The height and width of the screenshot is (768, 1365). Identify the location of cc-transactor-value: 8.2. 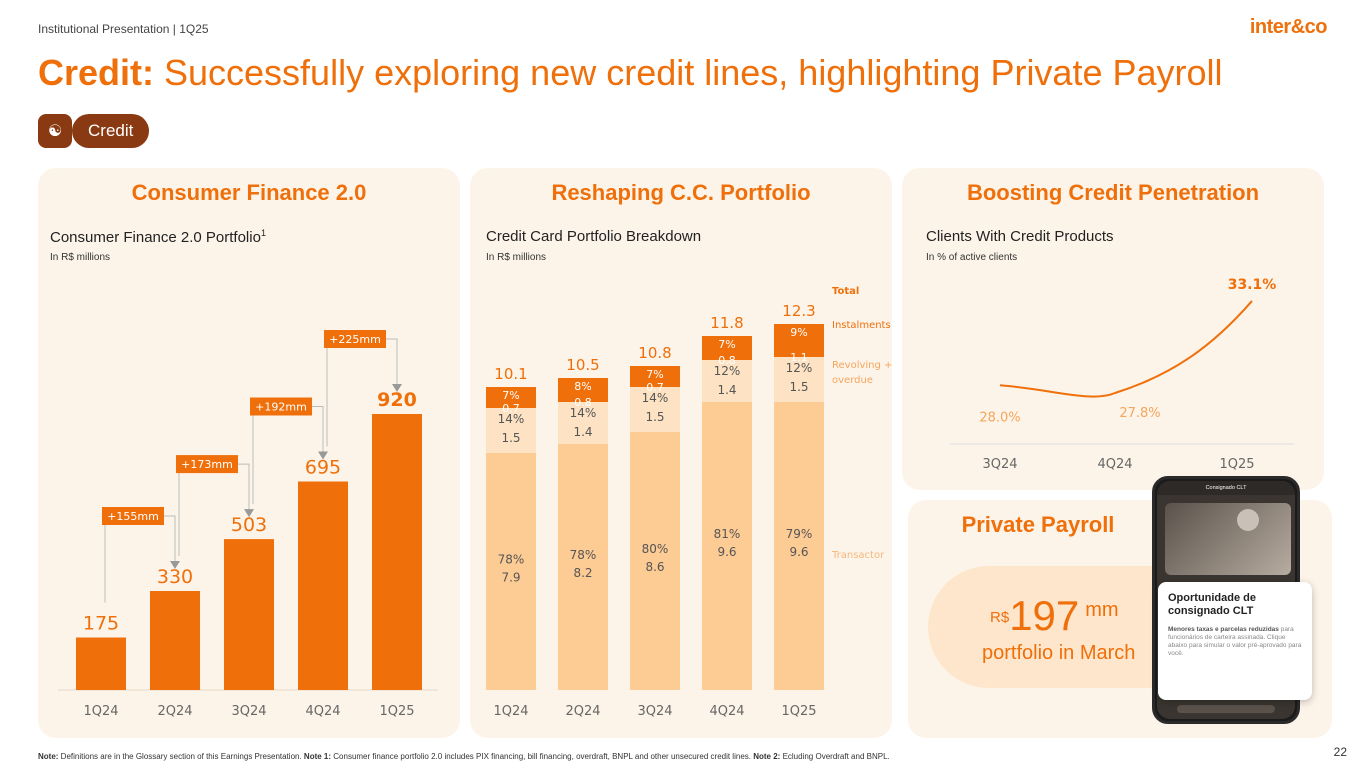
(582, 573).